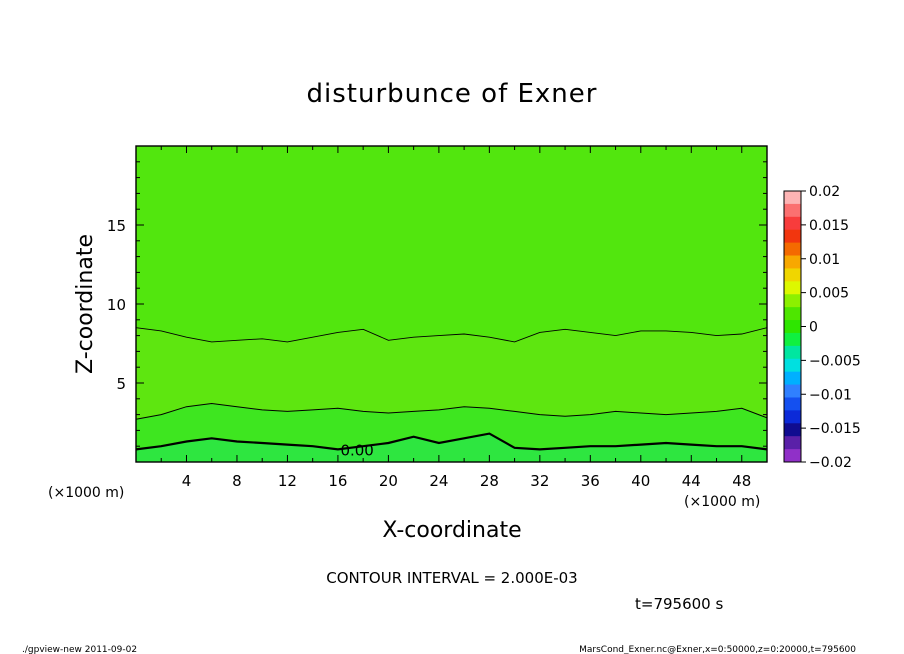  I want to click on field-bands, so click(451, 394).